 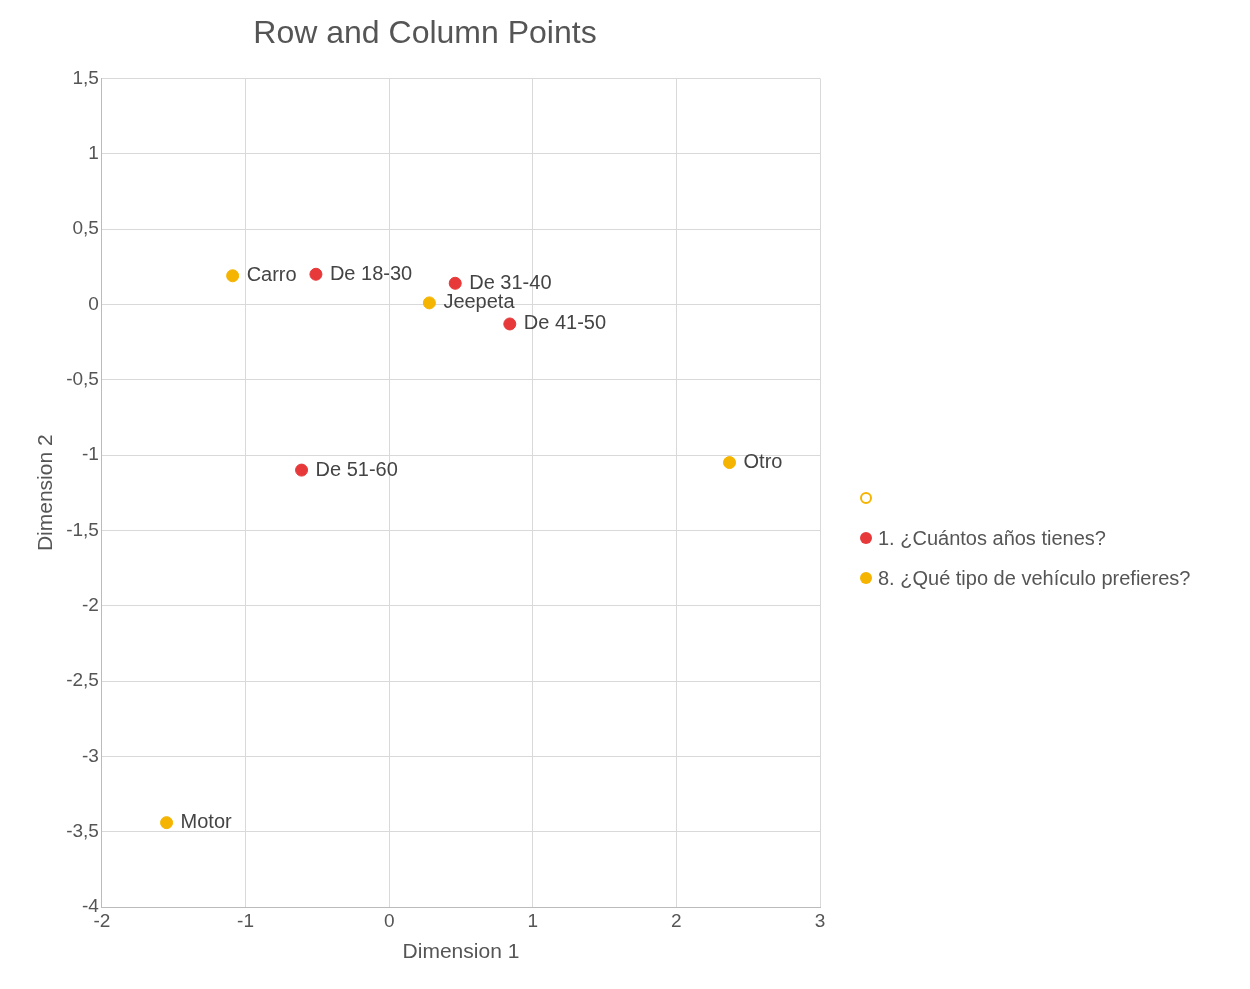 What do you see at coordinates (90, 454) in the screenshot?
I see `y-tick-label: -1` at bounding box center [90, 454].